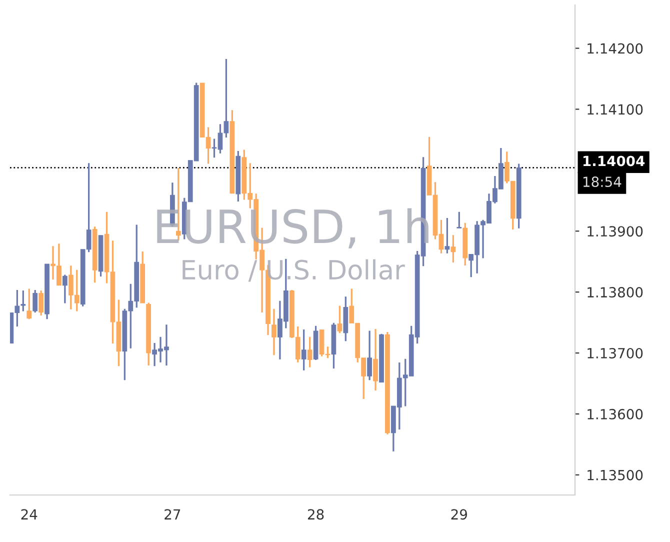  Describe the element at coordinates (172, 514) in the screenshot. I see `x-tick-label: 27` at that location.